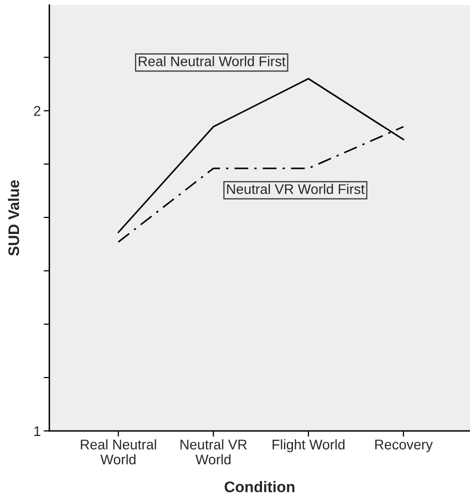 The image size is (470, 504). What do you see at coordinates (296, 189) in the screenshot?
I see `series-label: Neutral VR World First` at bounding box center [296, 189].